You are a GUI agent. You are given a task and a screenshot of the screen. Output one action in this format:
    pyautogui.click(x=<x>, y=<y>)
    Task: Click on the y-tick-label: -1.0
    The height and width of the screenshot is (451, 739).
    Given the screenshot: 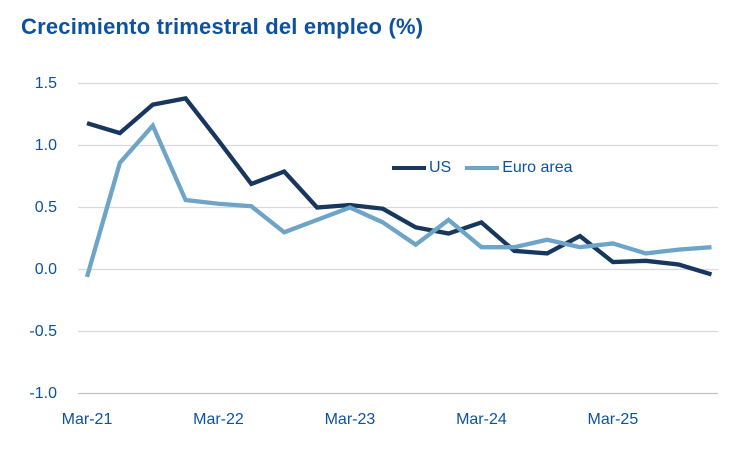 What is the action you would take?
    pyautogui.click(x=43, y=393)
    